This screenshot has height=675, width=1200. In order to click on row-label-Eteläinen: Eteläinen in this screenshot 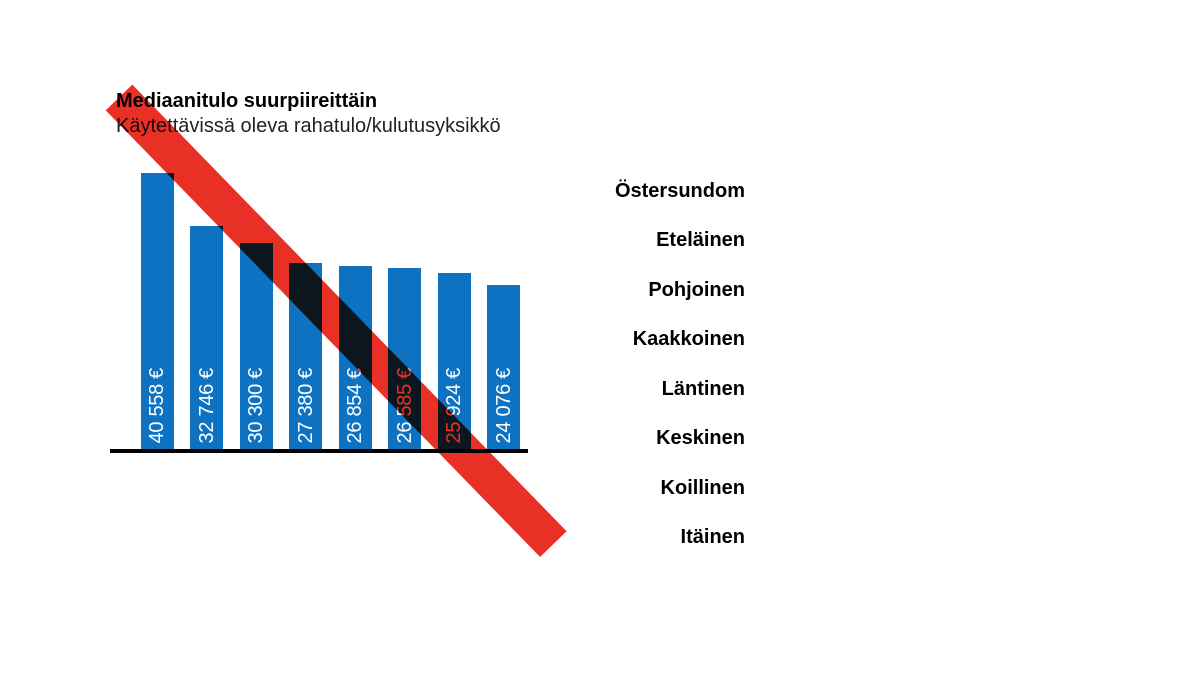, I will do `click(700, 240)`.